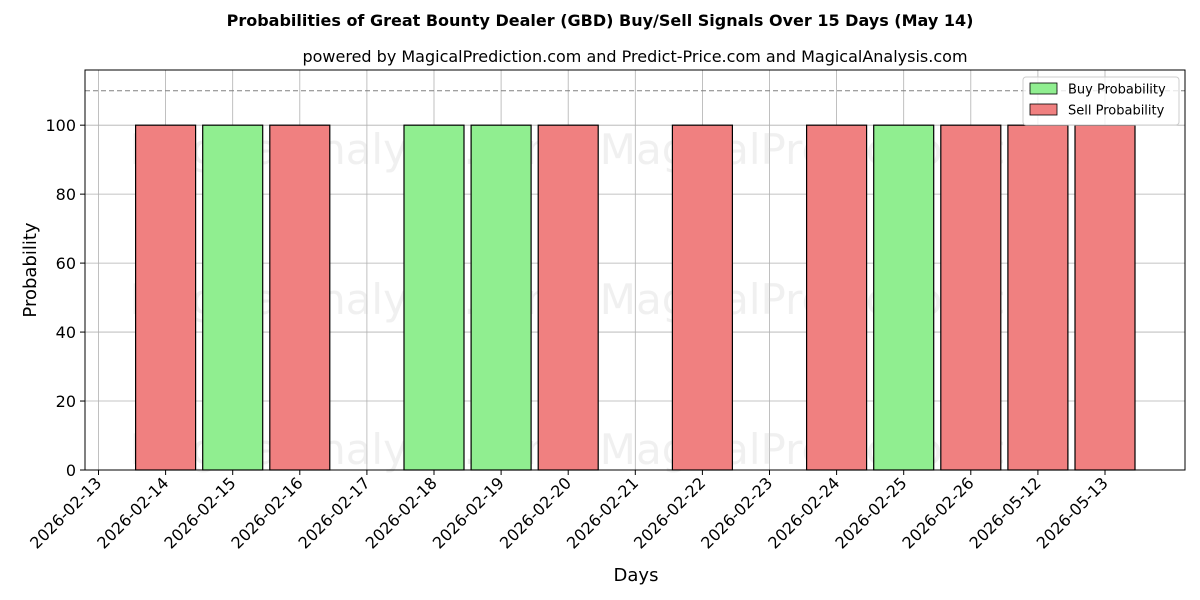 The width and height of the screenshot is (1200, 600). What do you see at coordinates (636, 575) in the screenshot?
I see `x-axis-label: Days` at bounding box center [636, 575].